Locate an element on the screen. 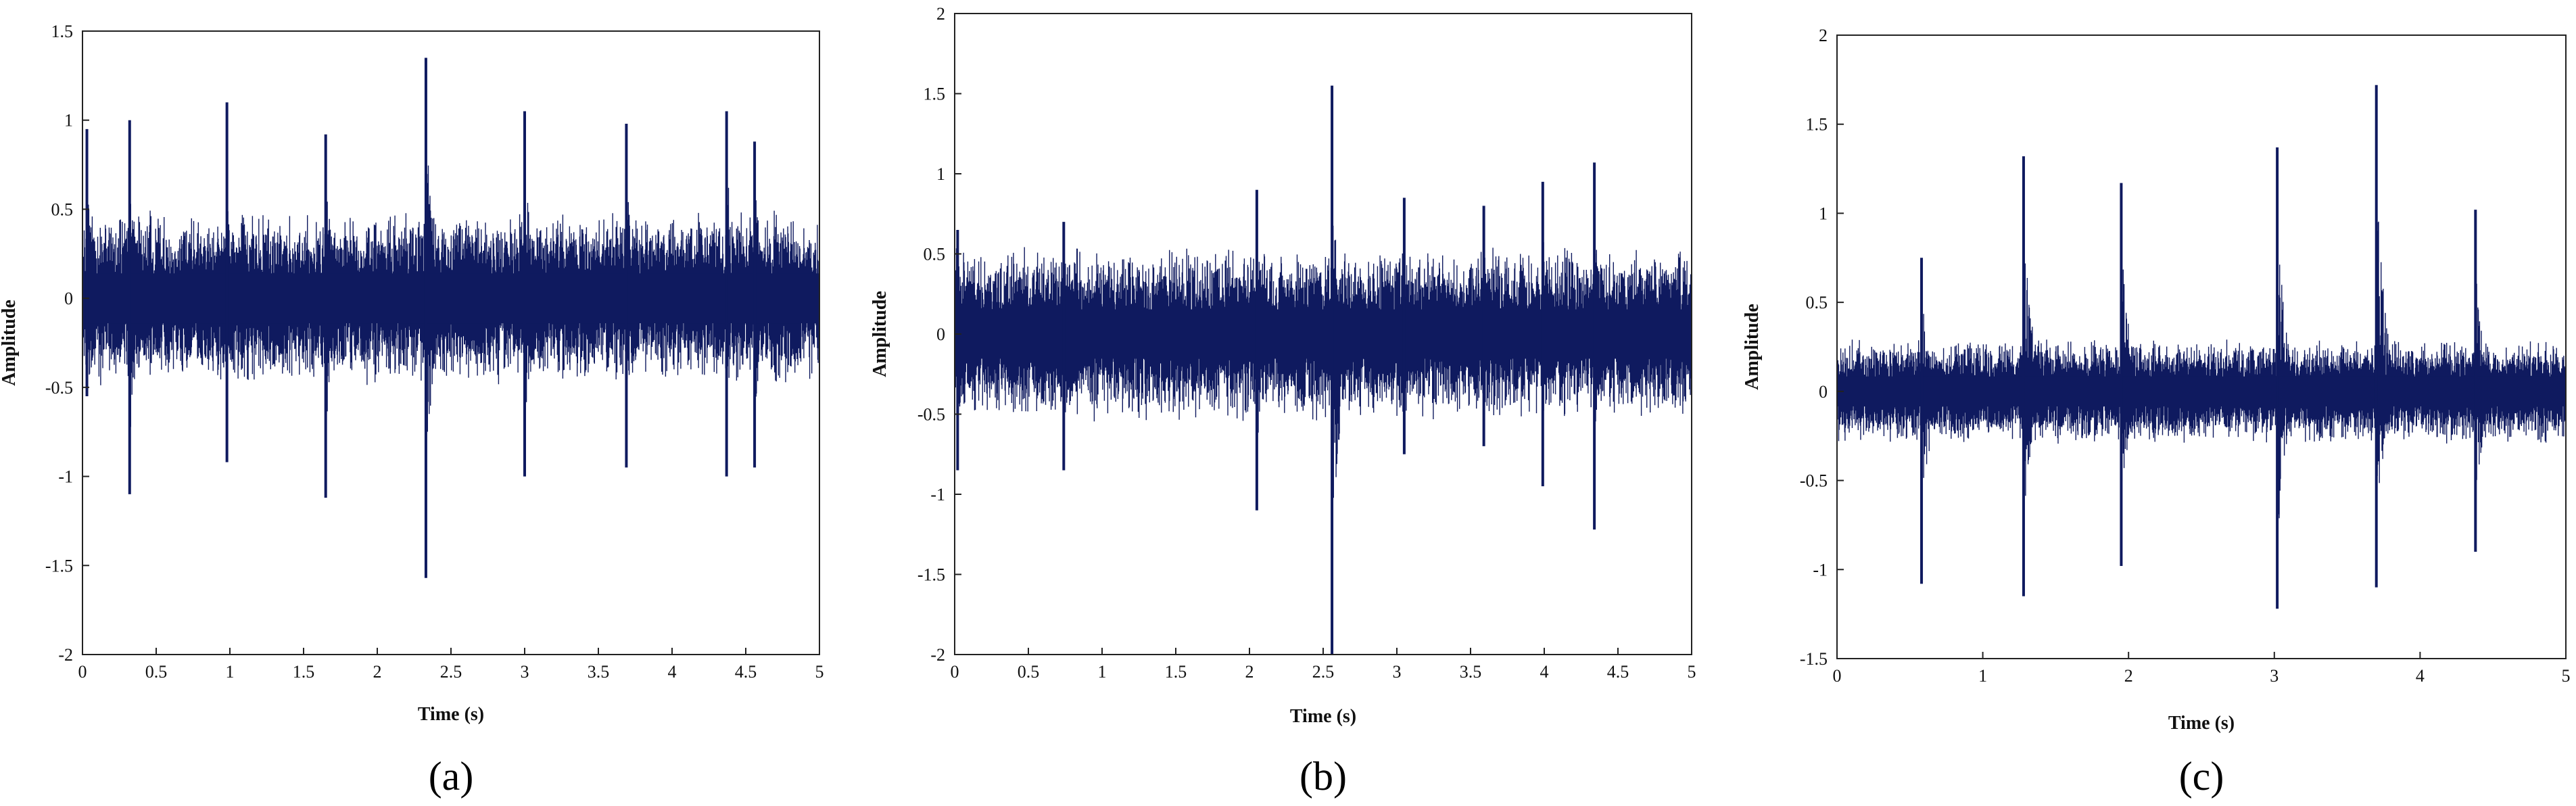  panel-caption: (b) is located at coordinates (1323, 776).